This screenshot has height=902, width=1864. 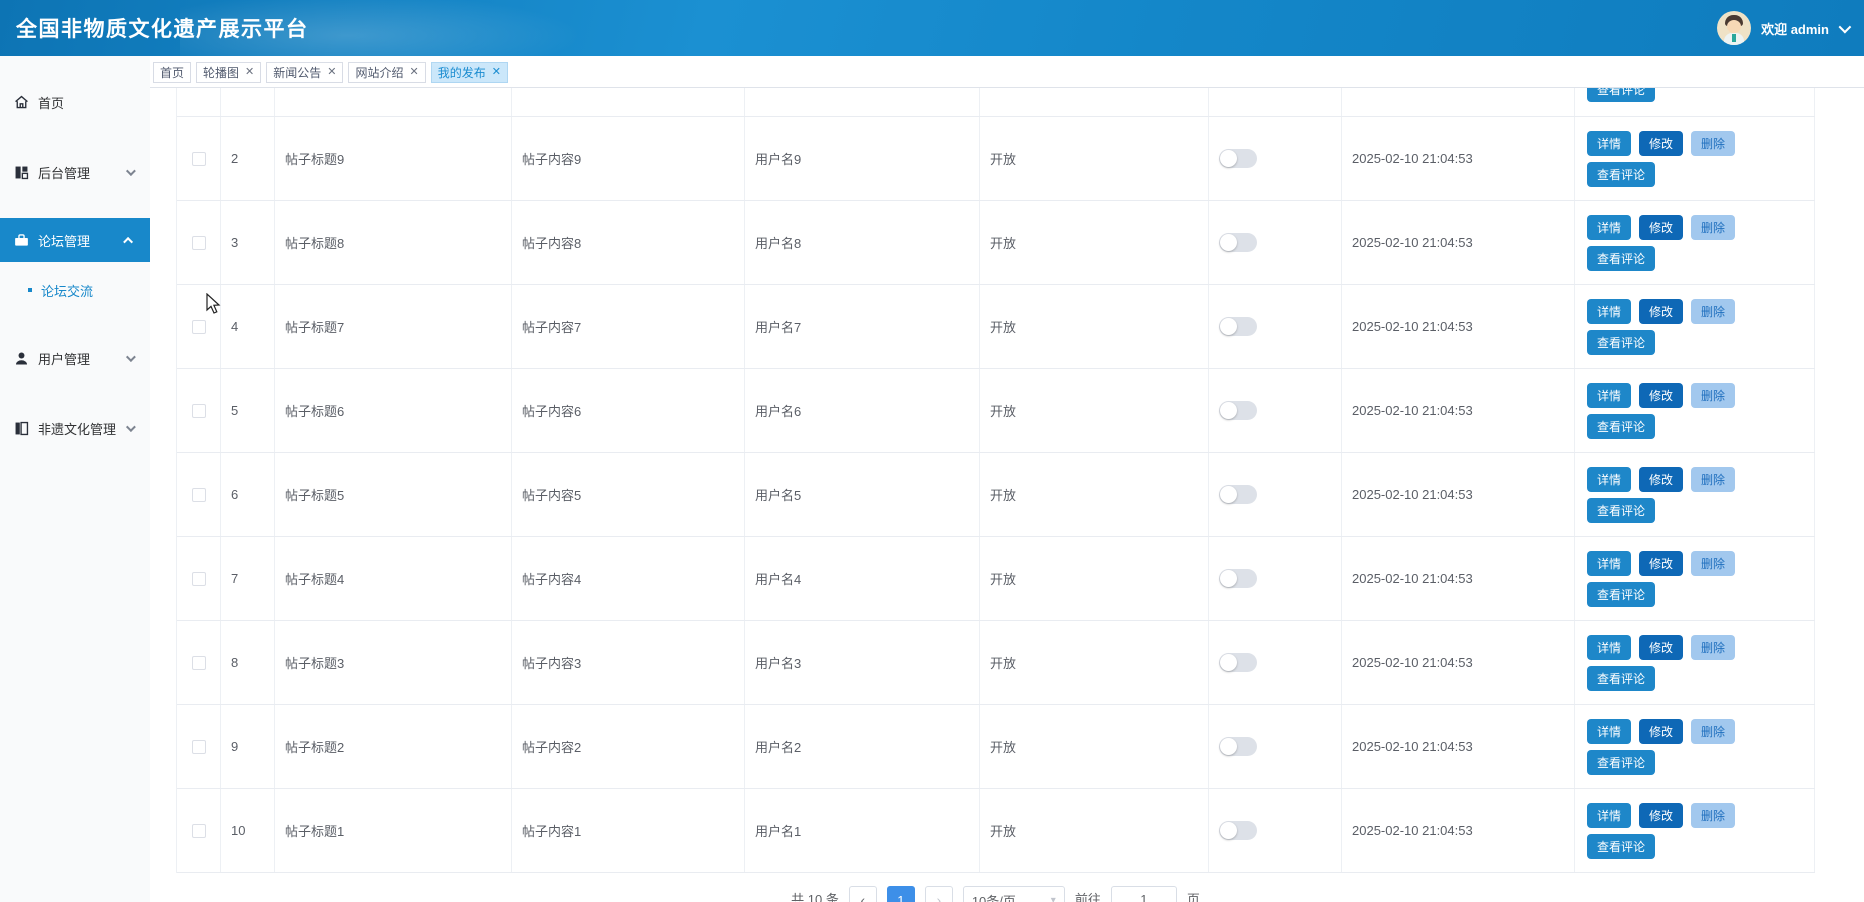 I want to click on page-size-select: 10条/页 ▾, so click(x=1013, y=894).